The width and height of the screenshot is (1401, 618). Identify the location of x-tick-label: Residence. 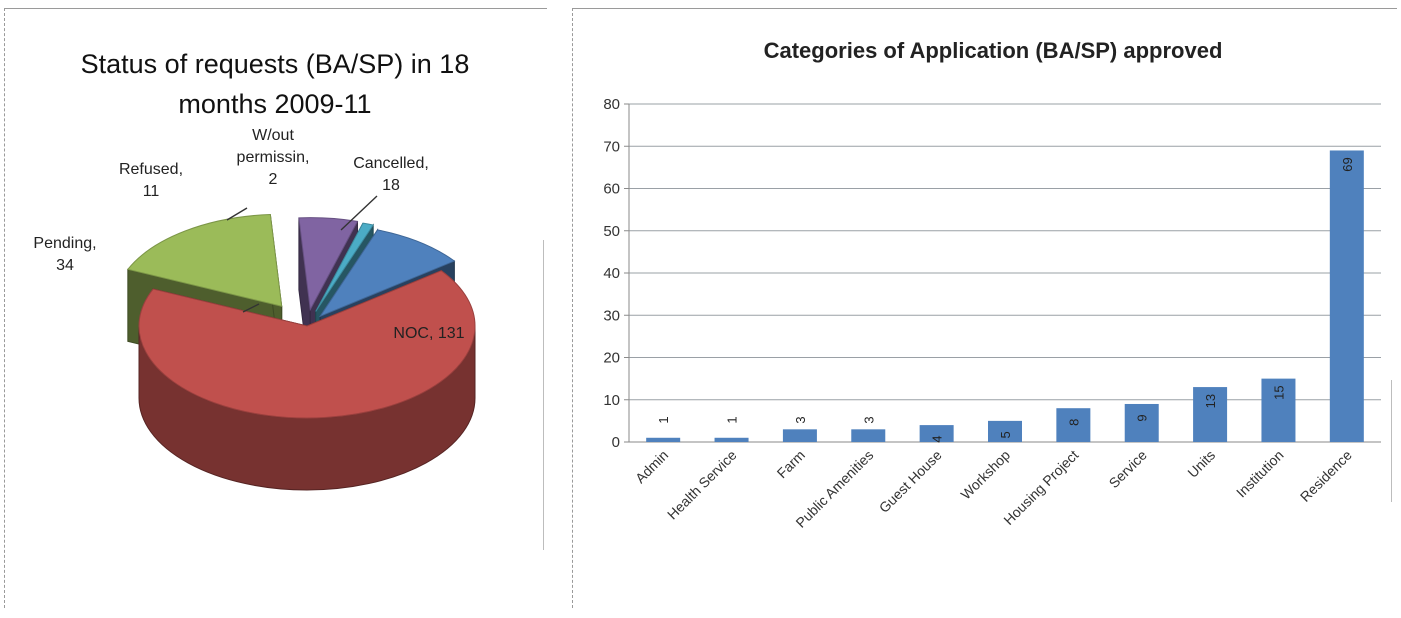
(1326, 476).